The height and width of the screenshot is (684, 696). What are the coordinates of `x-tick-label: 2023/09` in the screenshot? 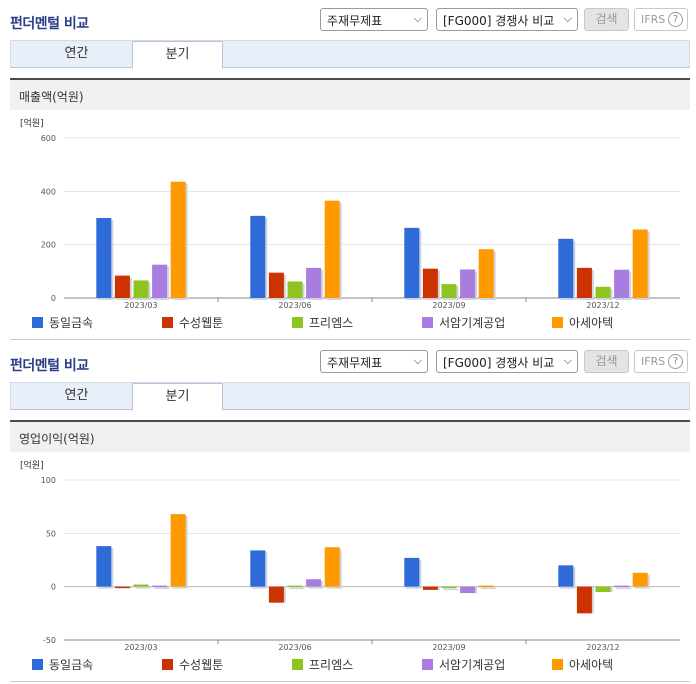 It's located at (448, 647).